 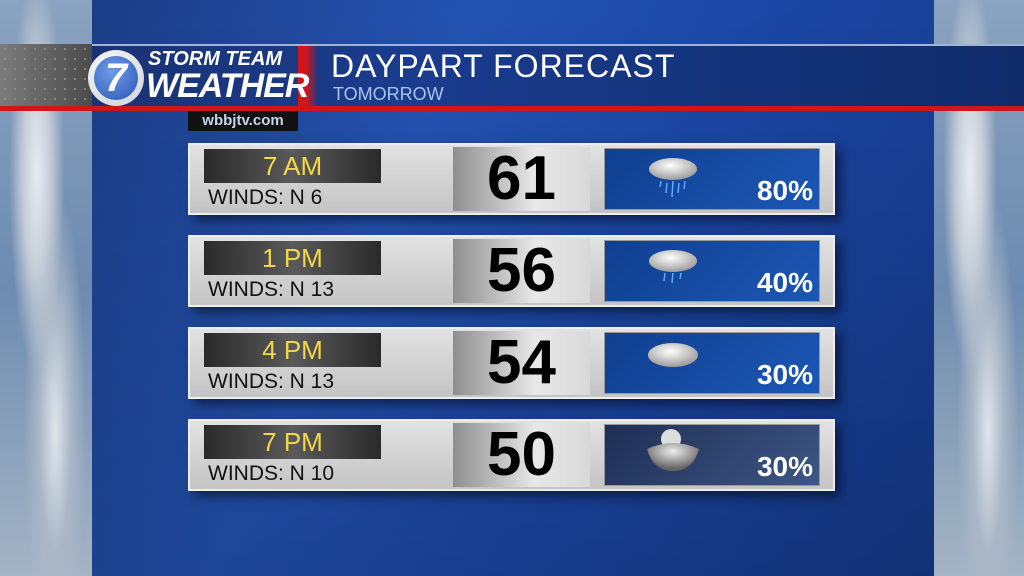 What do you see at coordinates (673, 450) in the screenshot?
I see `night-cloudy-moon-icon` at bounding box center [673, 450].